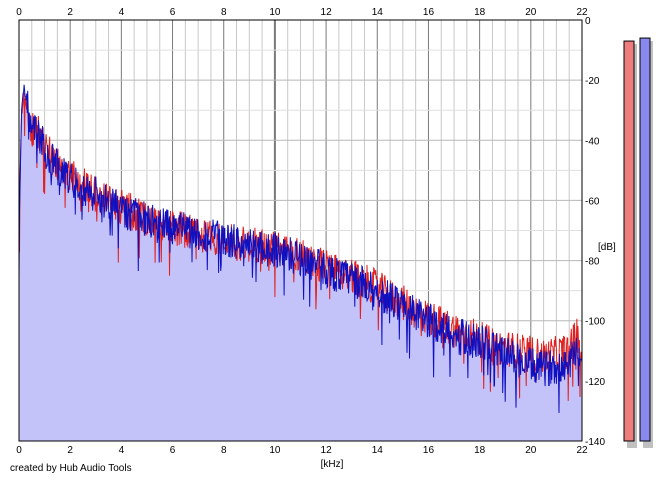 This screenshot has width=664, height=481. Describe the element at coordinates (595, 442) in the screenshot. I see `y-tick-label: -140` at that location.